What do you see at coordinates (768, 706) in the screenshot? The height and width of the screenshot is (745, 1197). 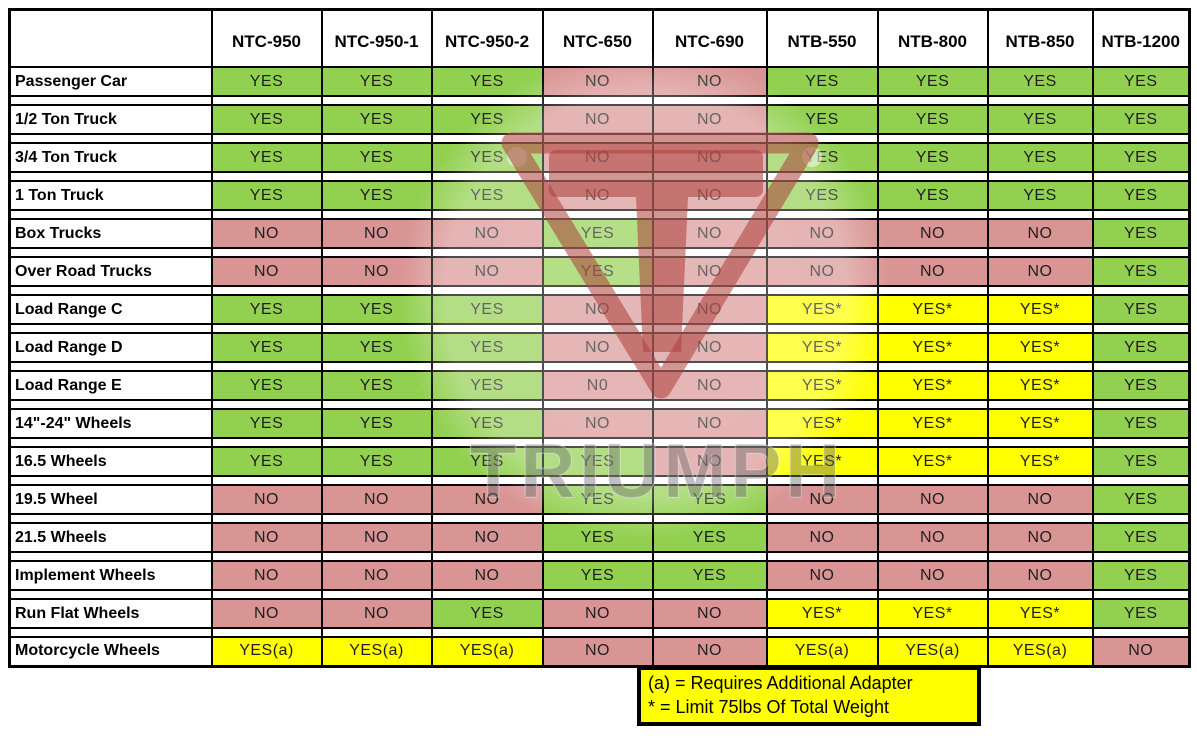 I see `footnote-weight-note: * = Limit 75lbs Of Total Weight` at bounding box center [768, 706].